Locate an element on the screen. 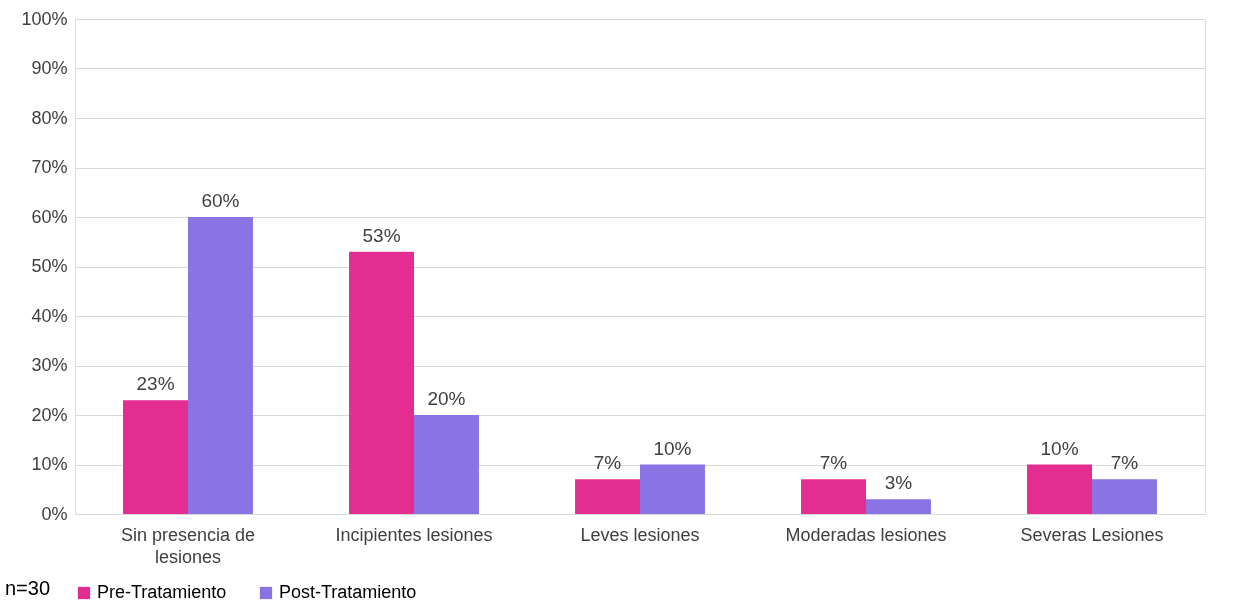 The image size is (1238, 609). x-tick-label: Moderadas lesiones is located at coordinates (866, 534).